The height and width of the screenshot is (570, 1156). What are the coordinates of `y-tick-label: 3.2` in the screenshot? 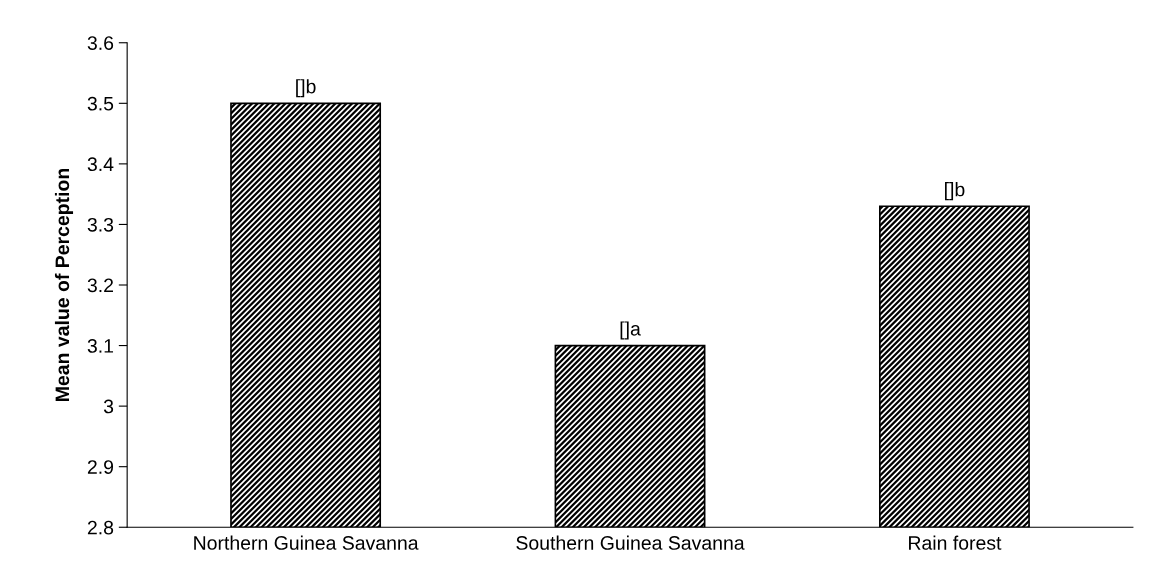 It's located at (100, 285).